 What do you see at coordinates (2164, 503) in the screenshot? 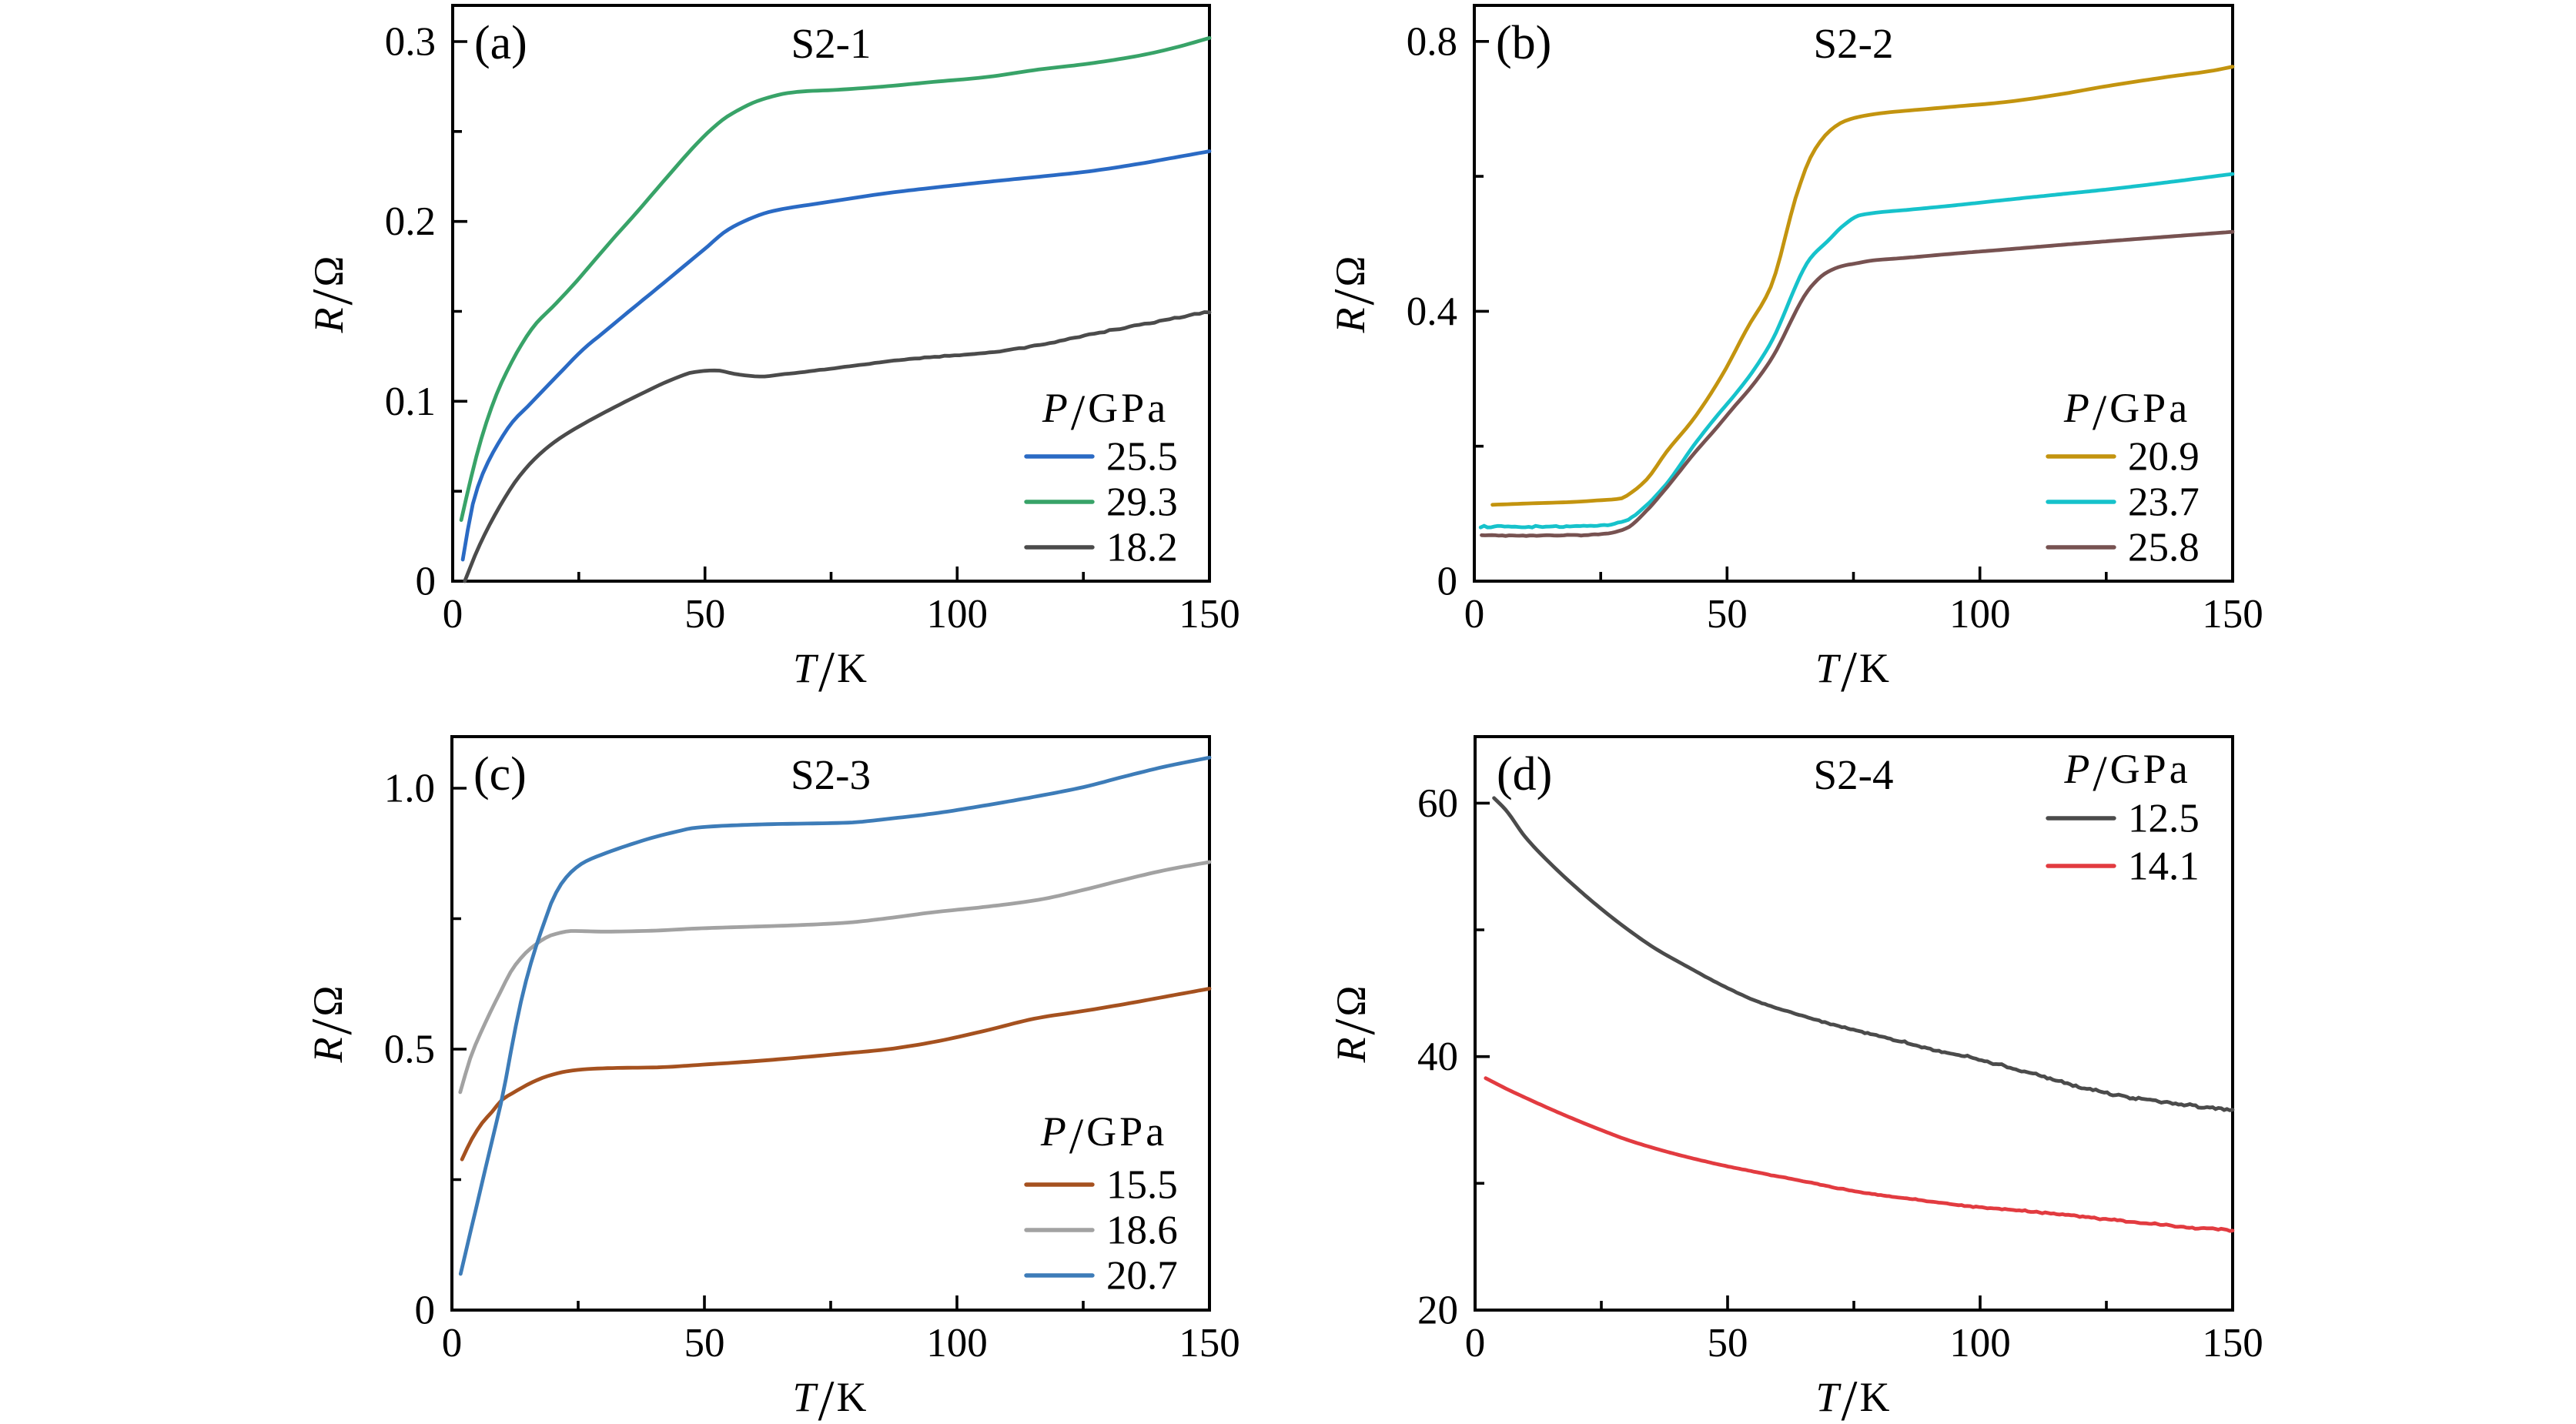
I see `svg-text: 23.7` at bounding box center [2164, 503].